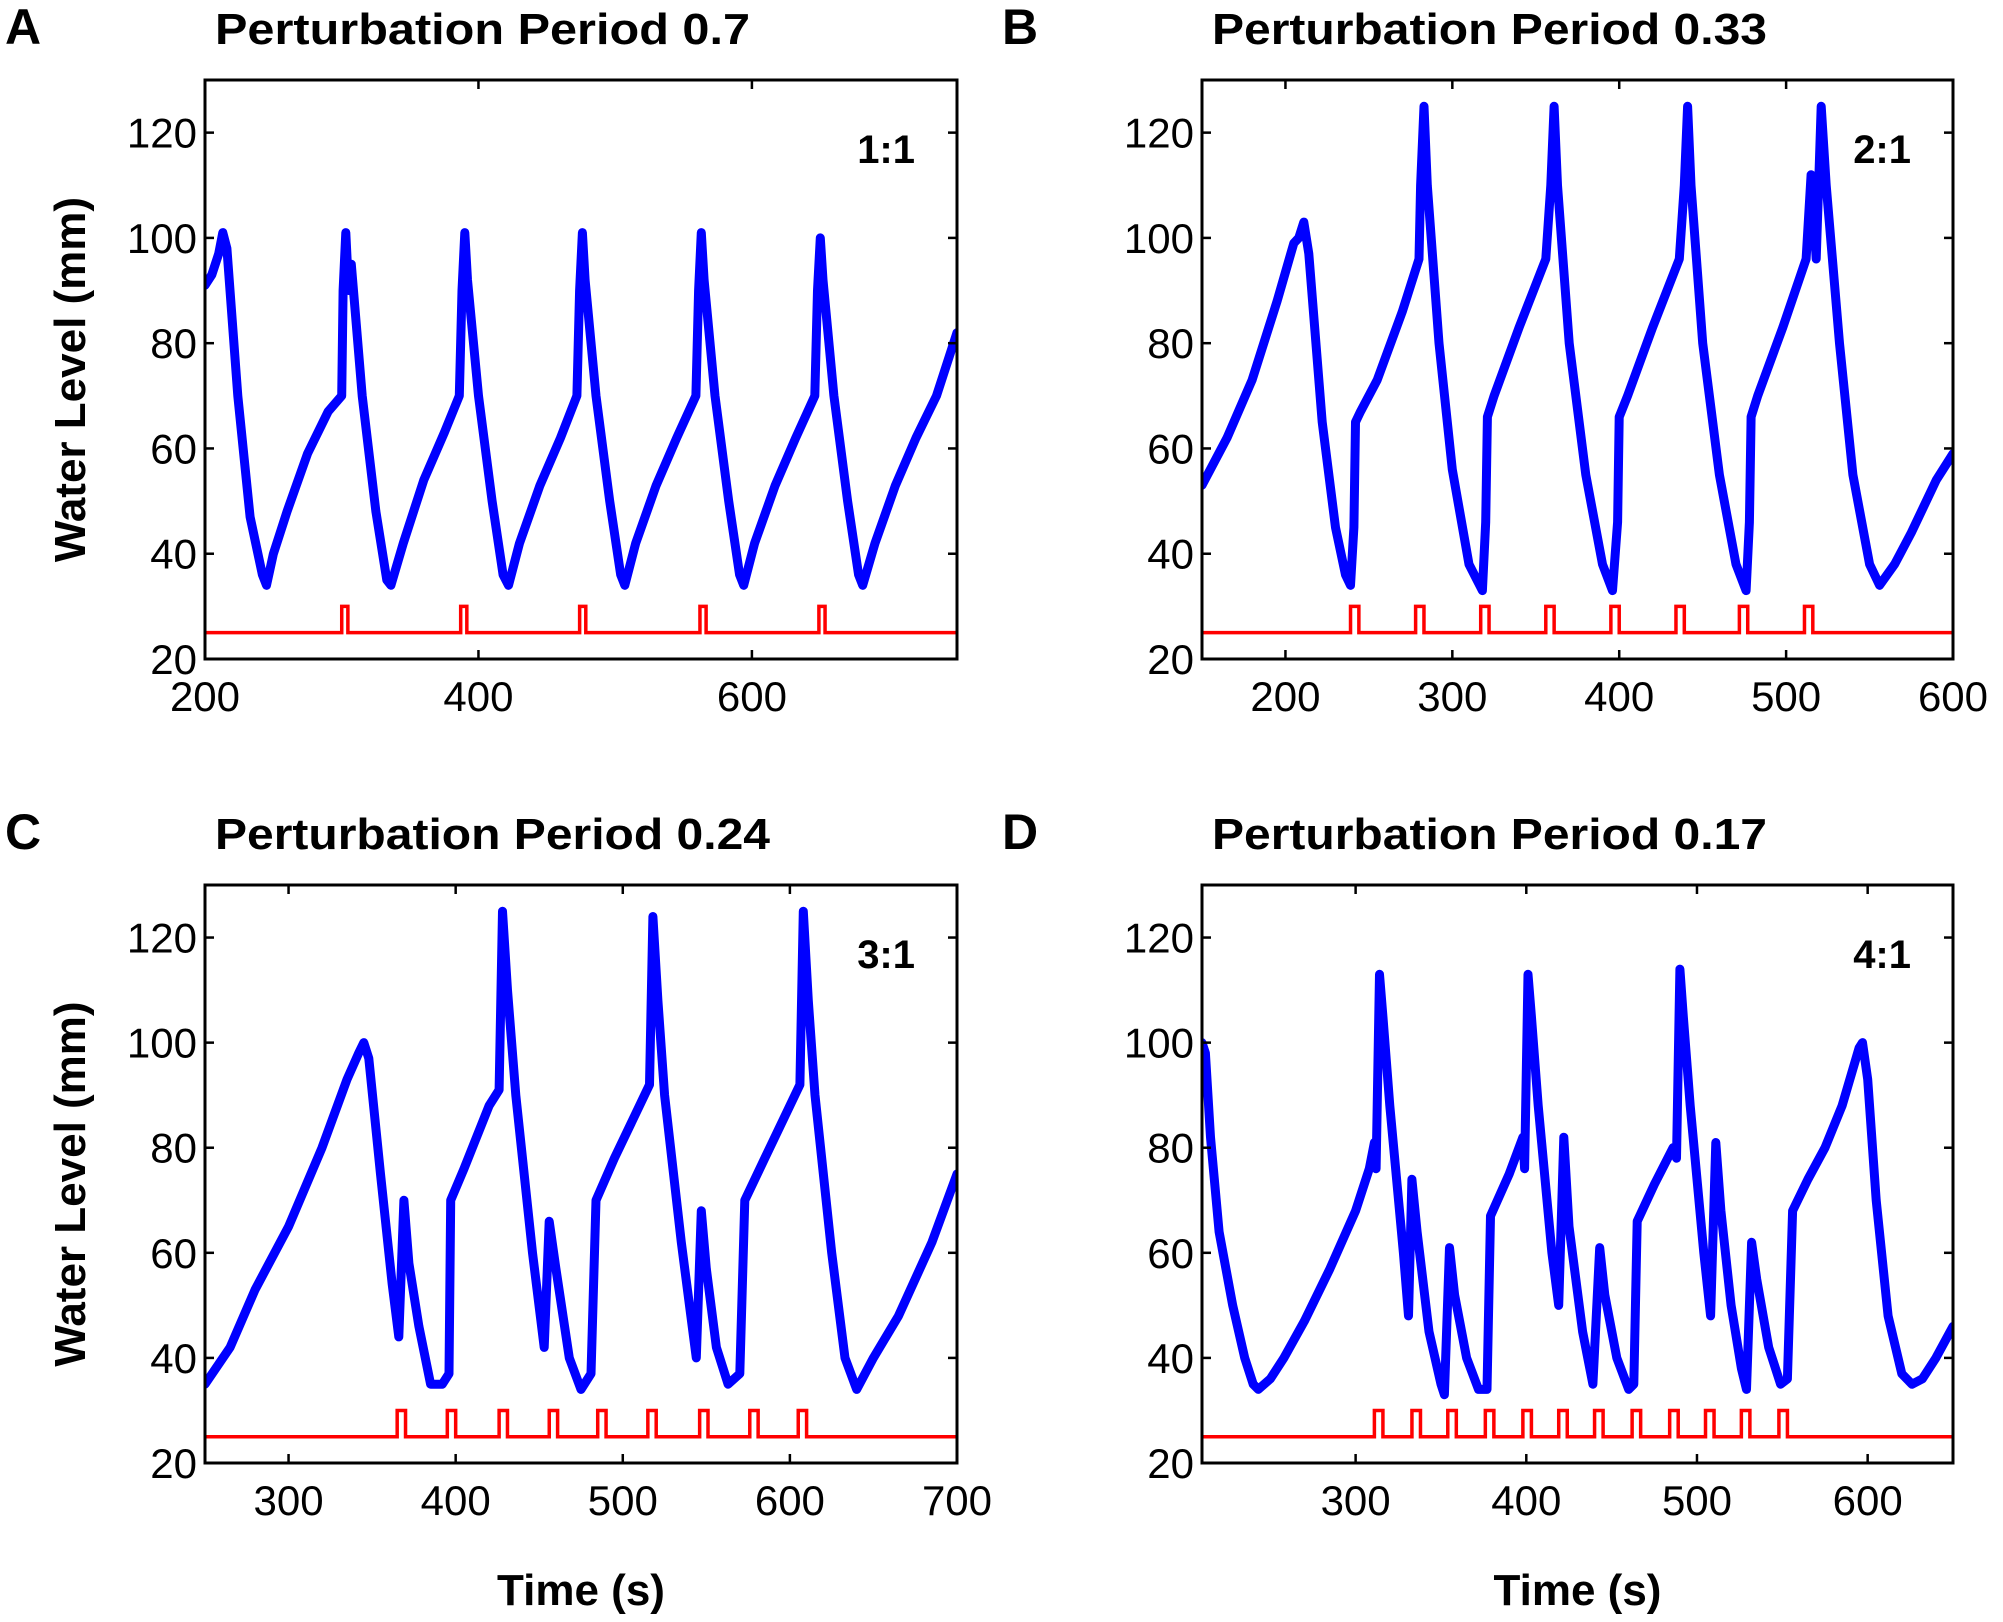 The height and width of the screenshot is (1622, 2003). Describe the element at coordinates (957, 1500) in the screenshot. I see `x-tick-label: 700` at that location.